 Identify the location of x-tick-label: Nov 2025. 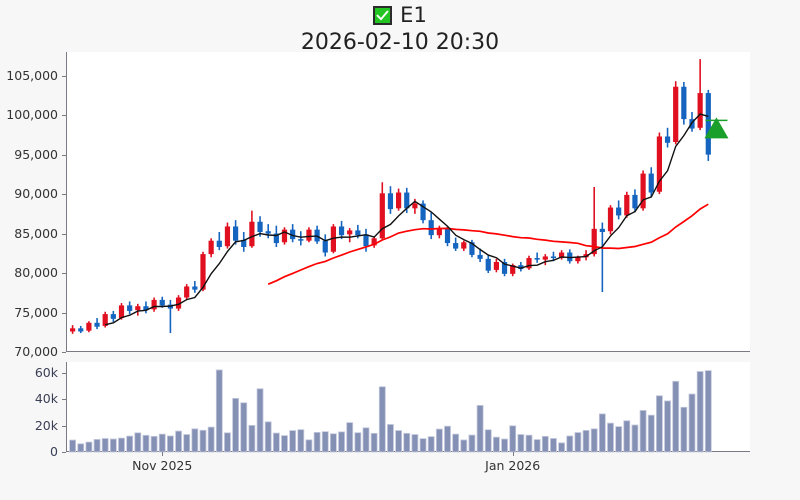
(162, 465).